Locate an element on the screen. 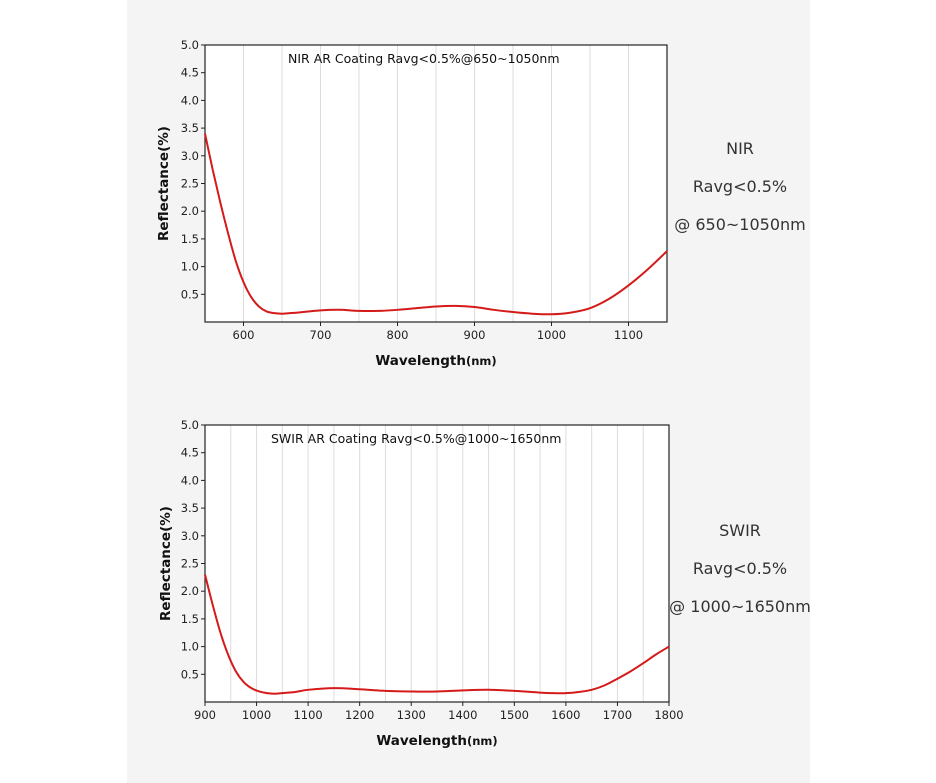 Image resolution: width=936 pixels, height=783 pixels. side-annotation-line: NIR is located at coordinates (740, 148).